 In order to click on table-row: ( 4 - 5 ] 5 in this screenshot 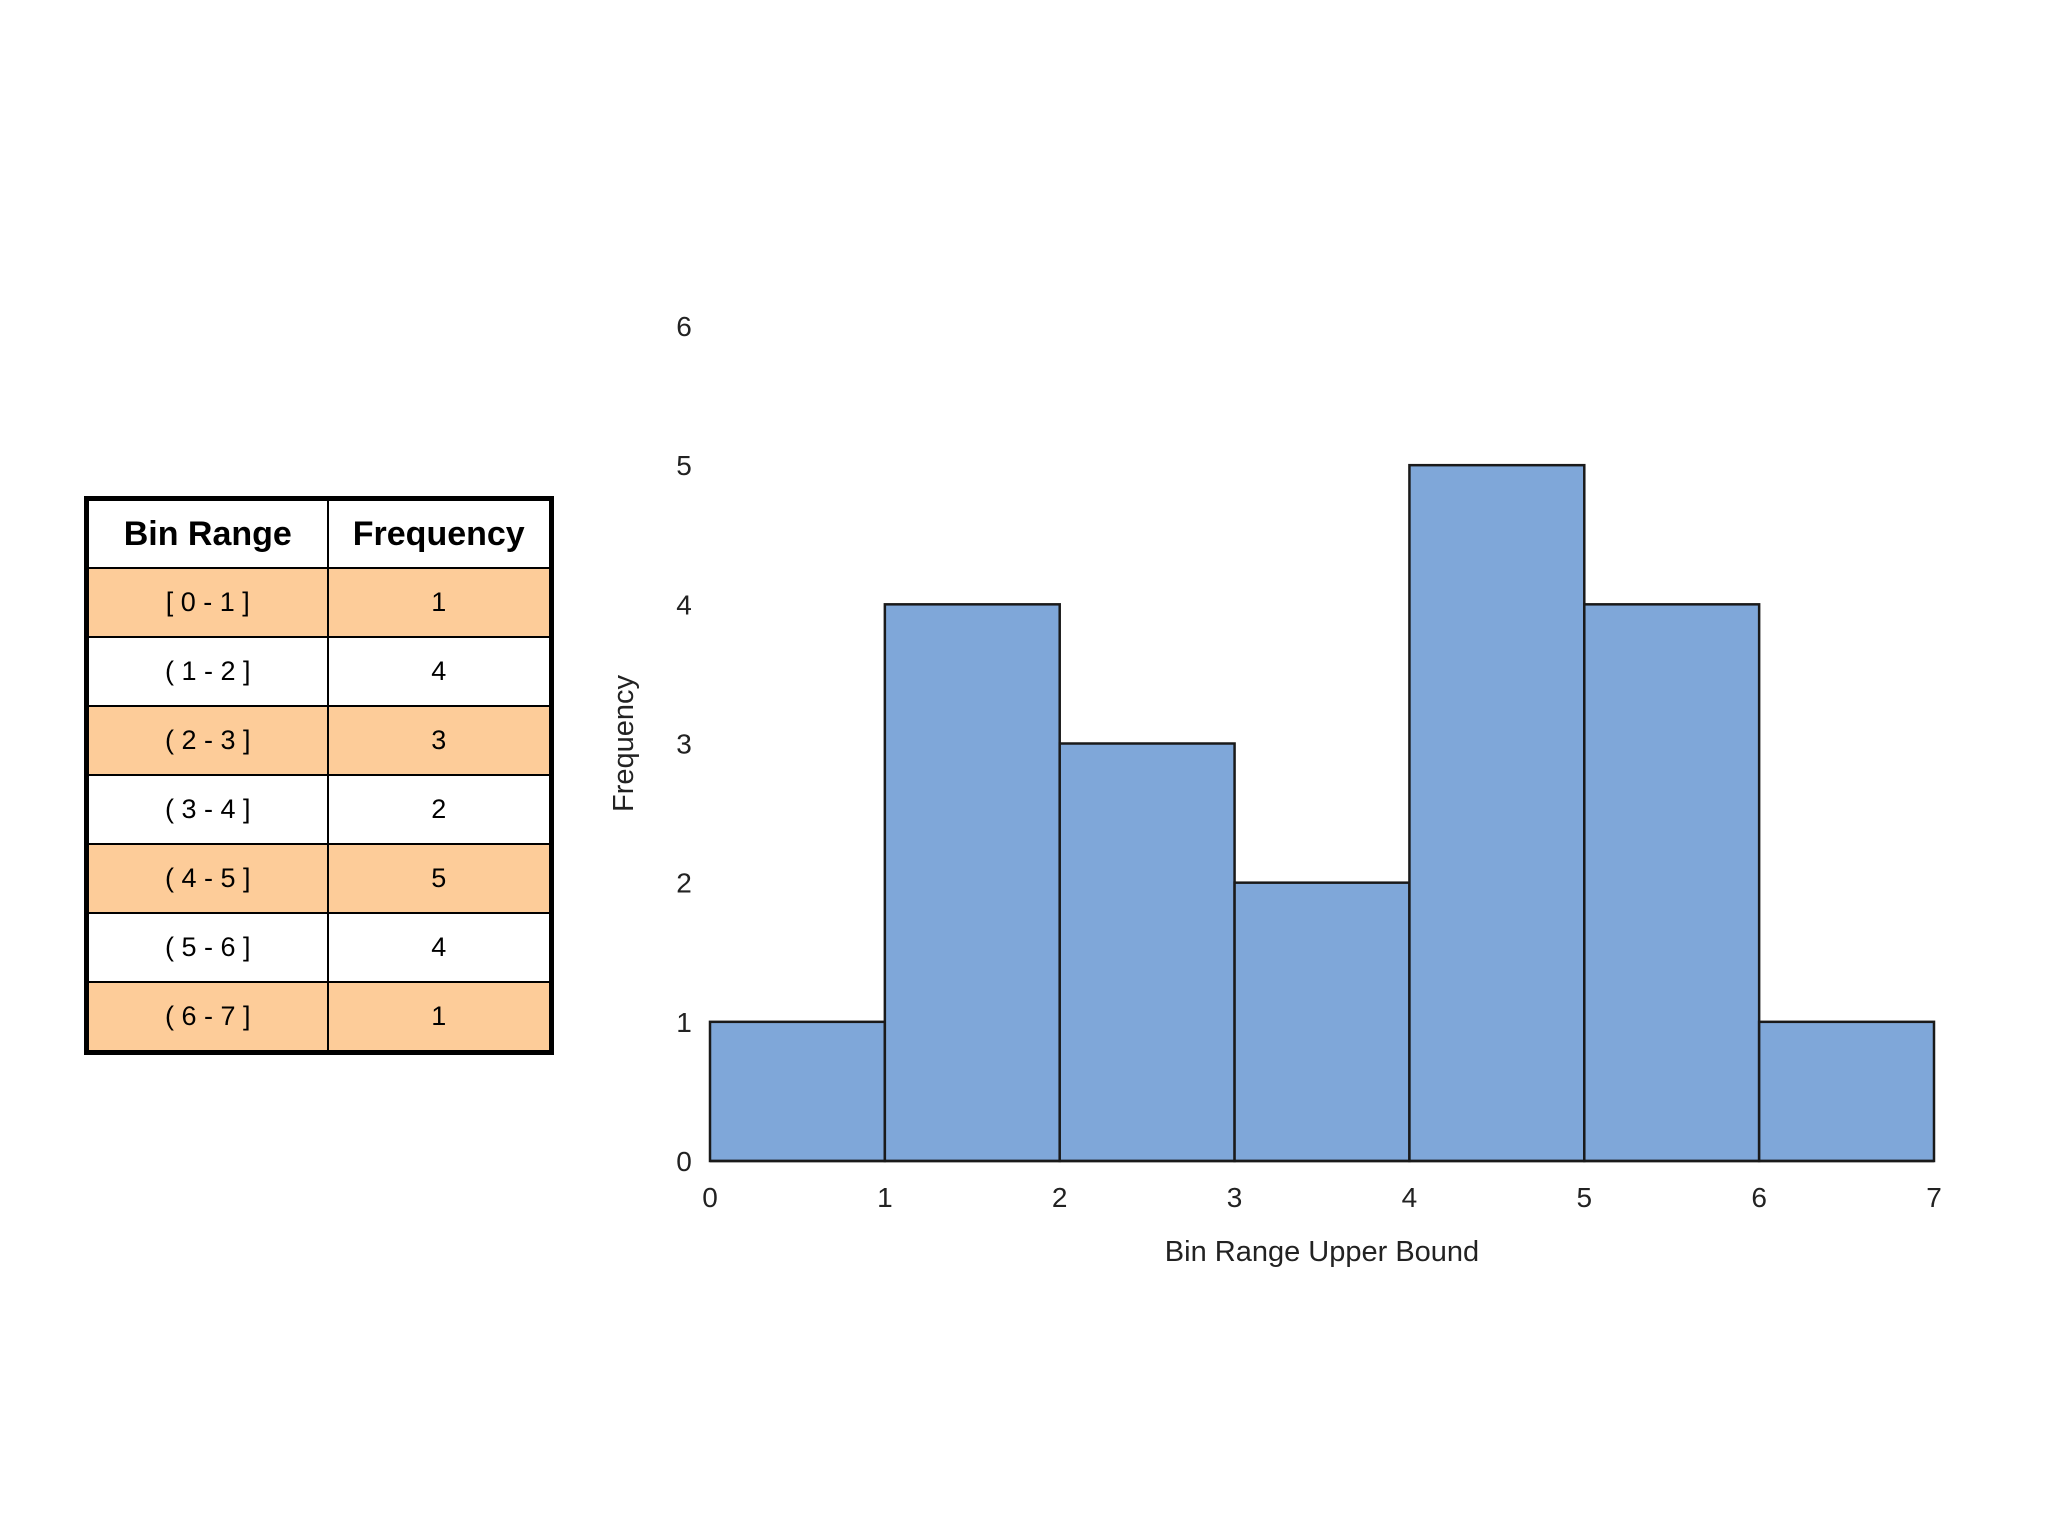, I will do `click(319, 878)`.